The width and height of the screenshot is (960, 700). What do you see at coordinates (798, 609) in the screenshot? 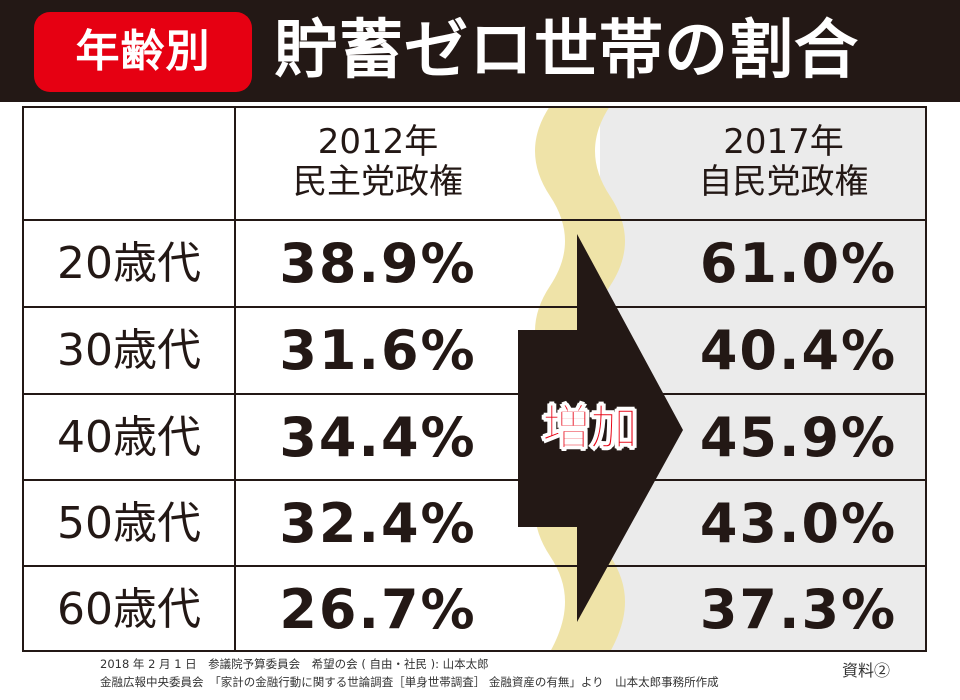
I see `value-2017: 37.3%` at bounding box center [798, 609].